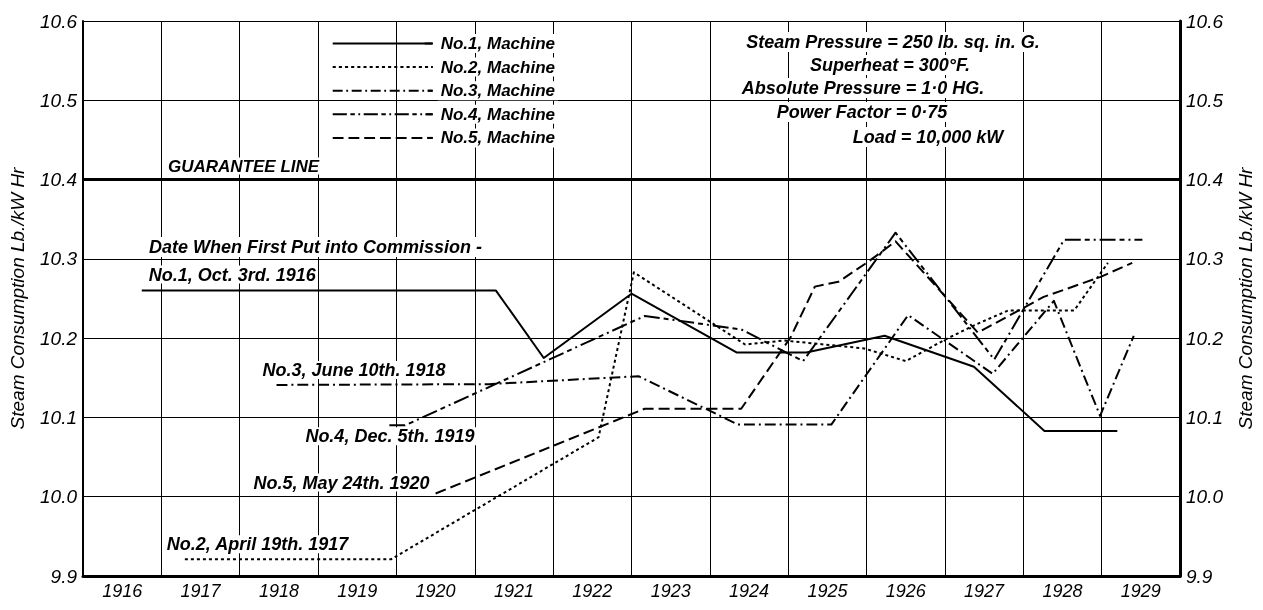  What do you see at coordinates (498, 67) in the screenshot?
I see `legend-label: No.2, Machine` at bounding box center [498, 67].